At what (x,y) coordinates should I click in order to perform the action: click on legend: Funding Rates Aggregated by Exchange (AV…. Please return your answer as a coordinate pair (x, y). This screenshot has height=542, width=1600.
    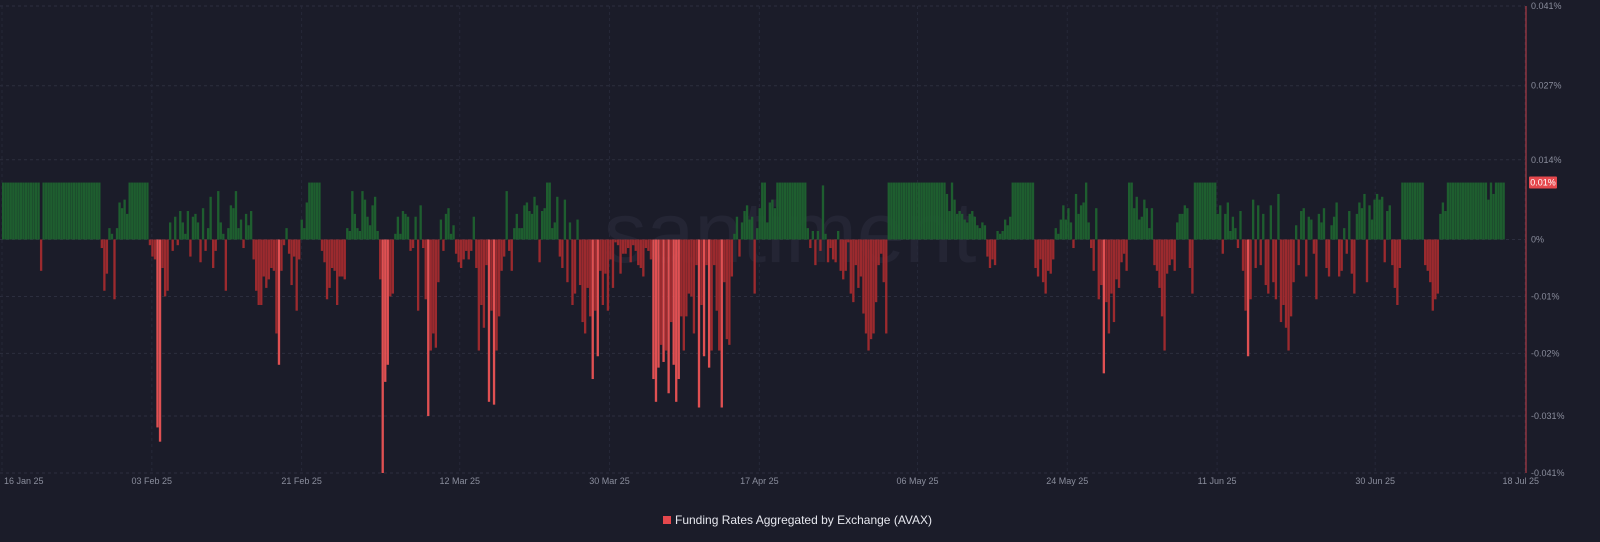
    Looking at the image, I should click on (797, 520).